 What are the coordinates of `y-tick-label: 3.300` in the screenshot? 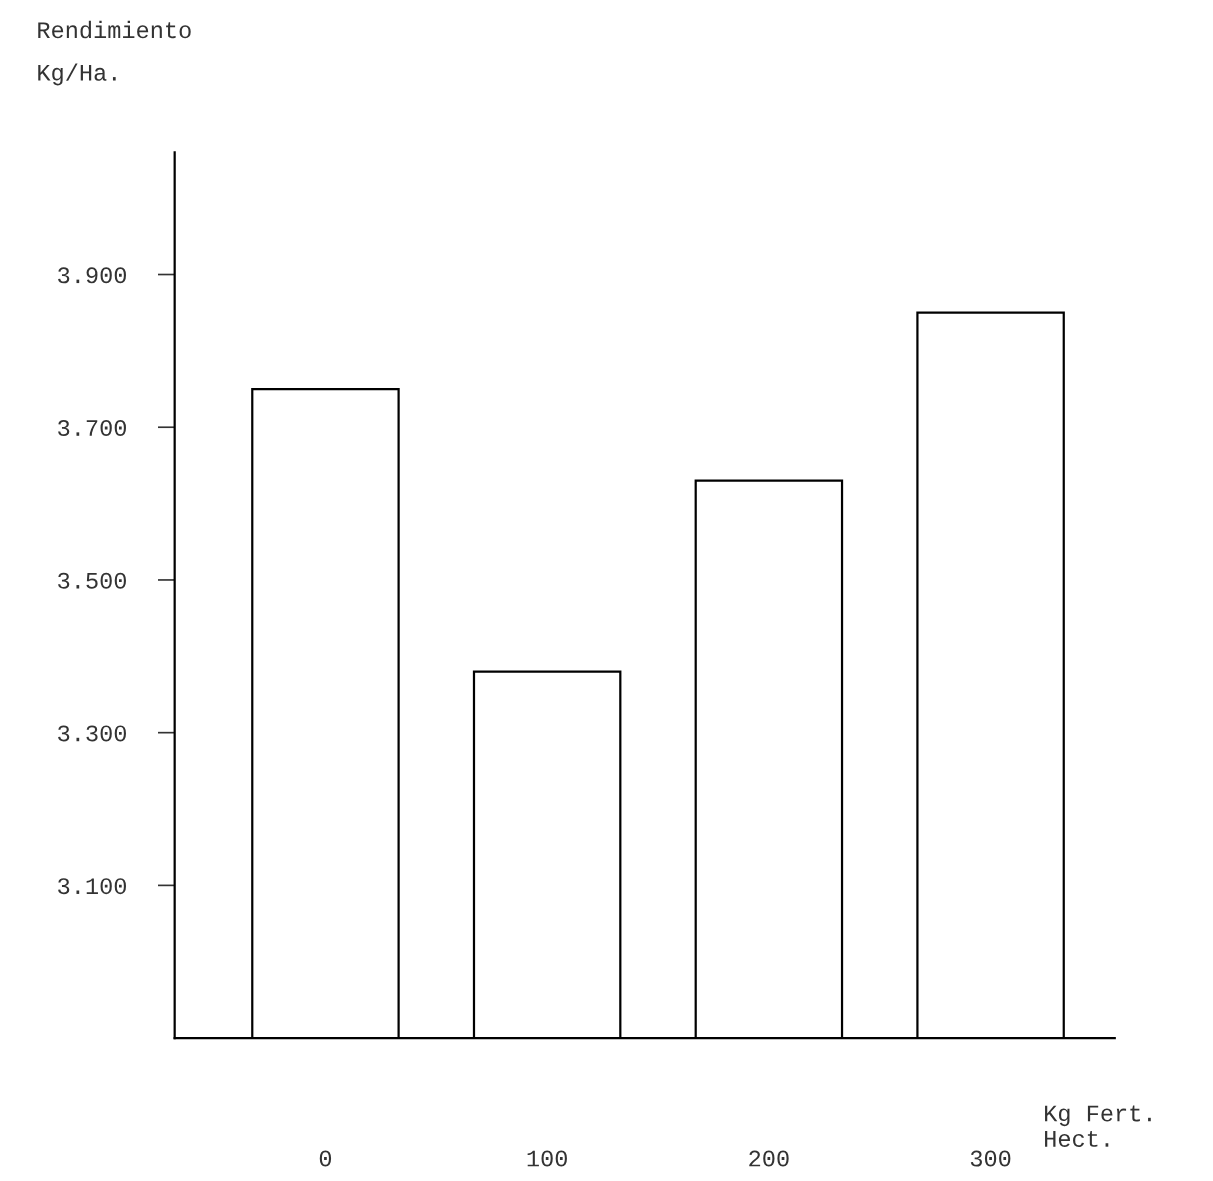 It's located at (92, 733).